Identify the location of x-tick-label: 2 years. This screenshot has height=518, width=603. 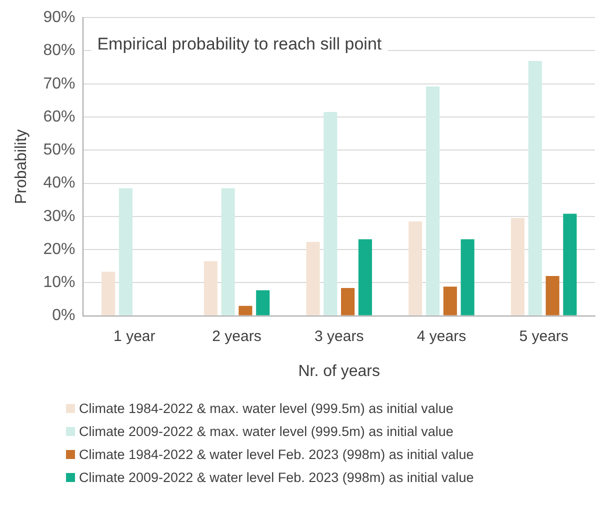
(237, 336).